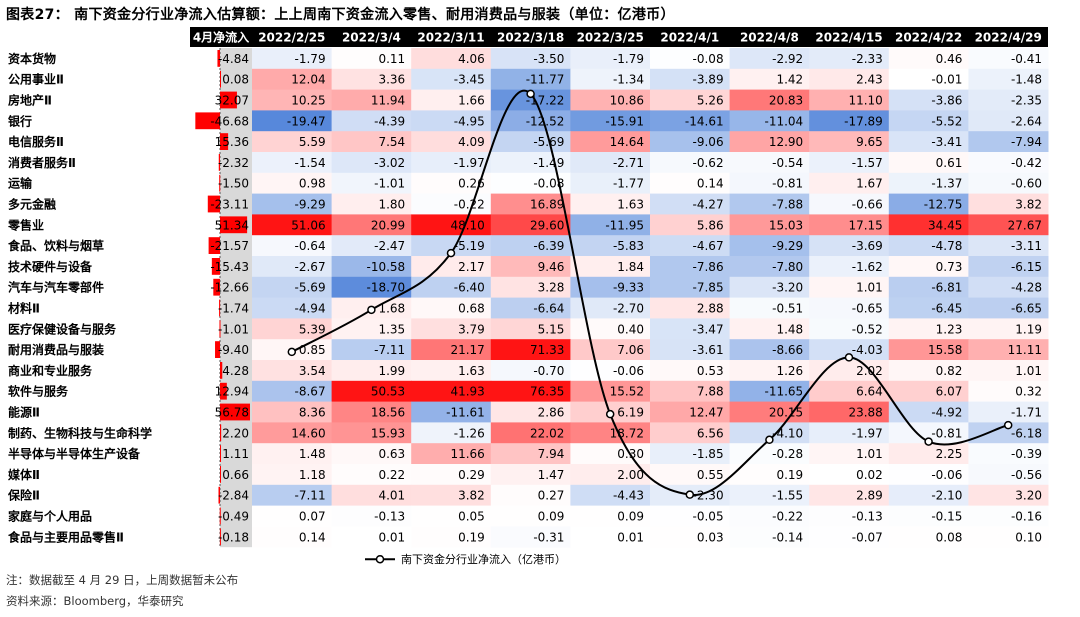  Describe the element at coordinates (310, 392) in the screenshot. I see `cell-value: -8.67` at that location.